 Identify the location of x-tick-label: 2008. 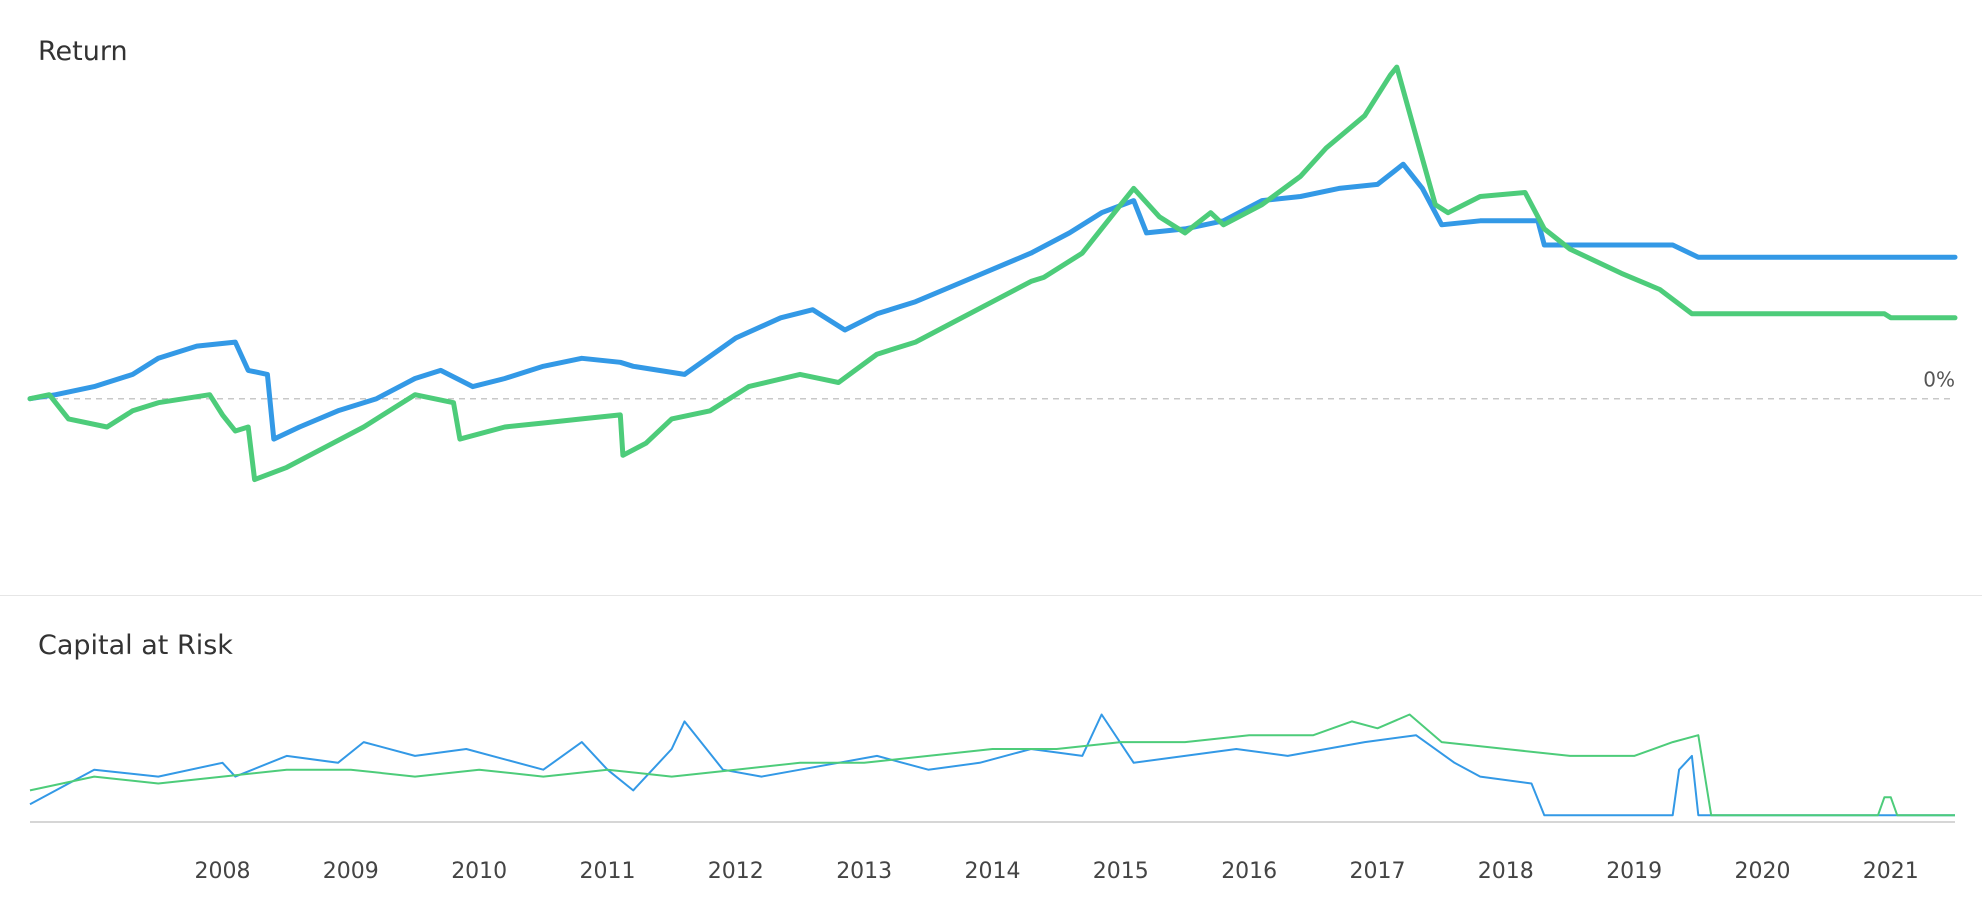
(223, 871).